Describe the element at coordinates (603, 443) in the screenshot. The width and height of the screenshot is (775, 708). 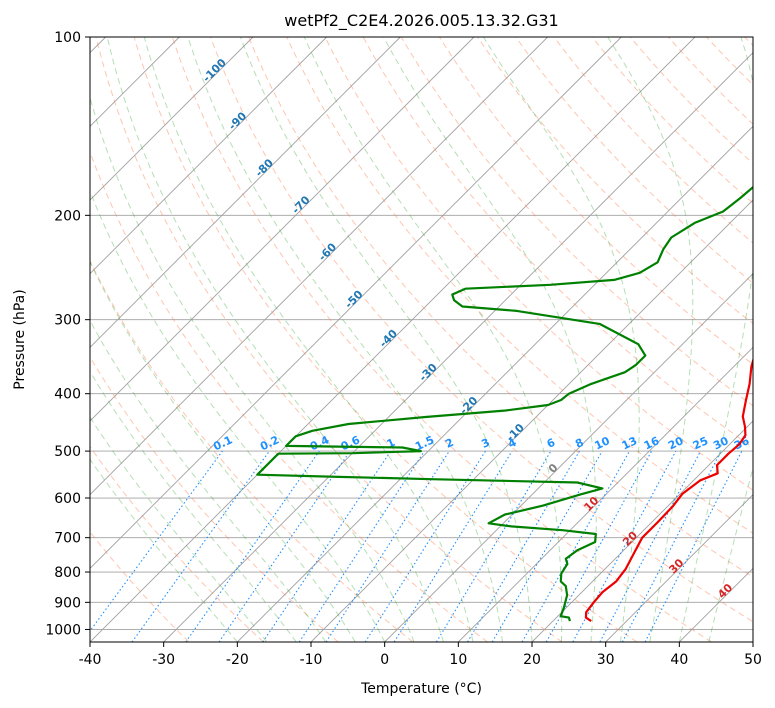
I see `mixing-ratio-label: 10` at that location.